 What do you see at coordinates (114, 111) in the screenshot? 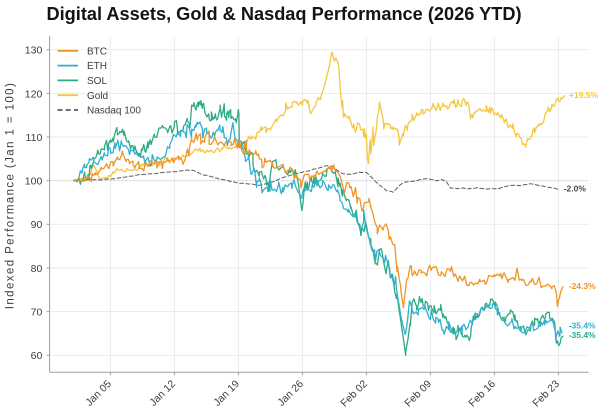
I see `svg-text: Nasdaq 100` at bounding box center [114, 111].